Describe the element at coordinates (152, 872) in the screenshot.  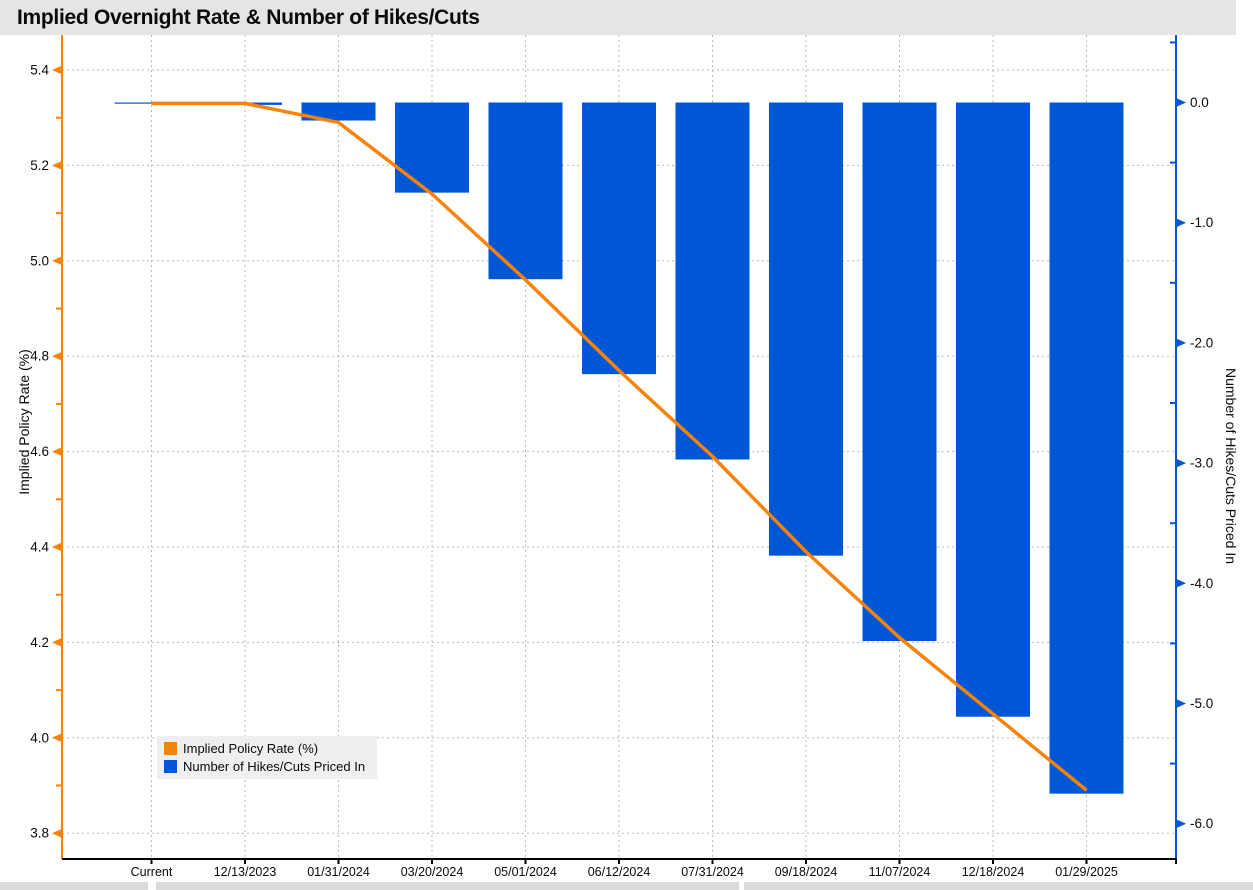
I see `x-axis-tick-label: Current` at that location.